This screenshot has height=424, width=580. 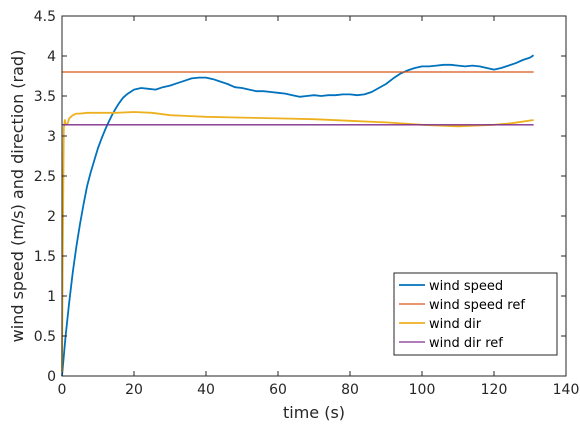 I want to click on y-axis-label: wind speed (m/s) and direction (rad), so click(x=17, y=196).